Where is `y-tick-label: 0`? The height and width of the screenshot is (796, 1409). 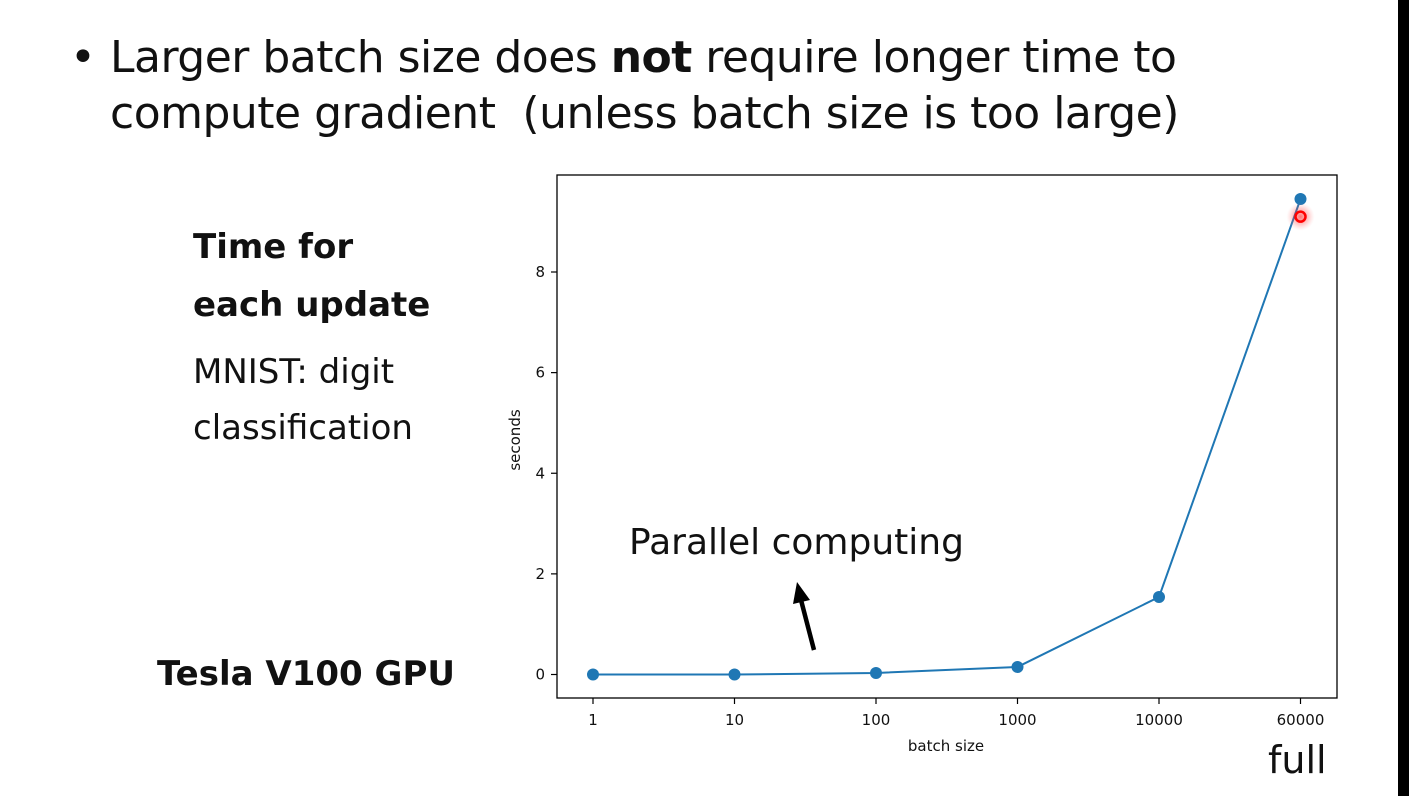 y-tick-label: 0 is located at coordinates (540, 675).